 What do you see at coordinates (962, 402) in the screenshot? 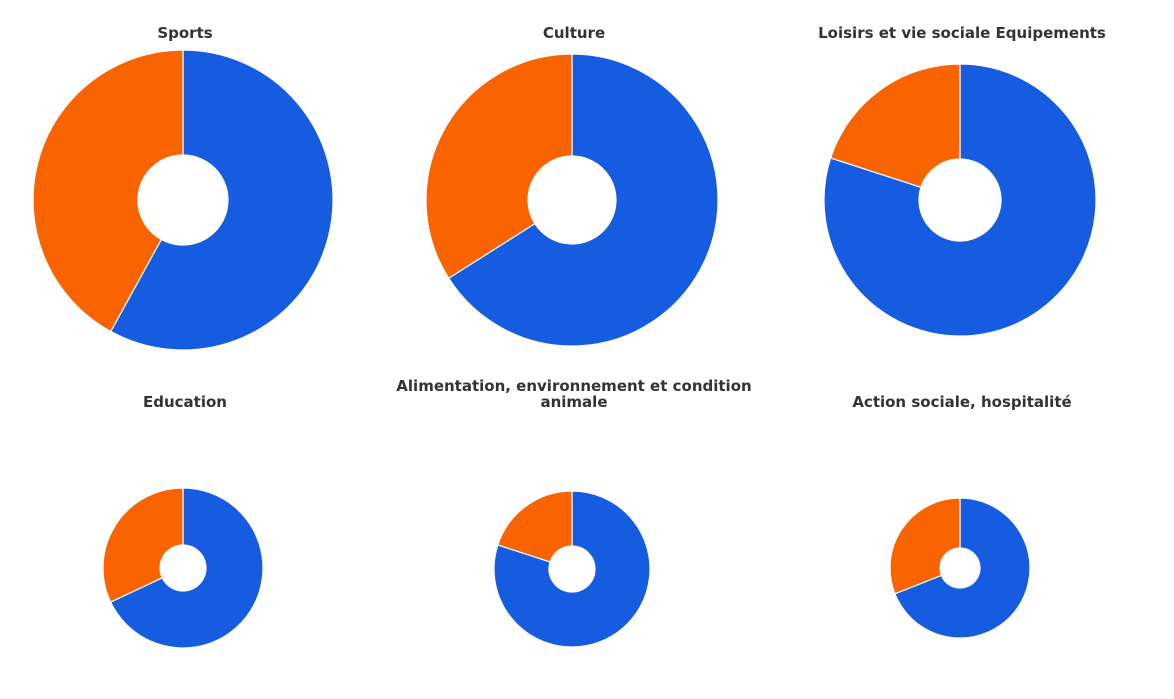
I see `chart-title: Action sociale, hospitalité` at bounding box center [962, 402].